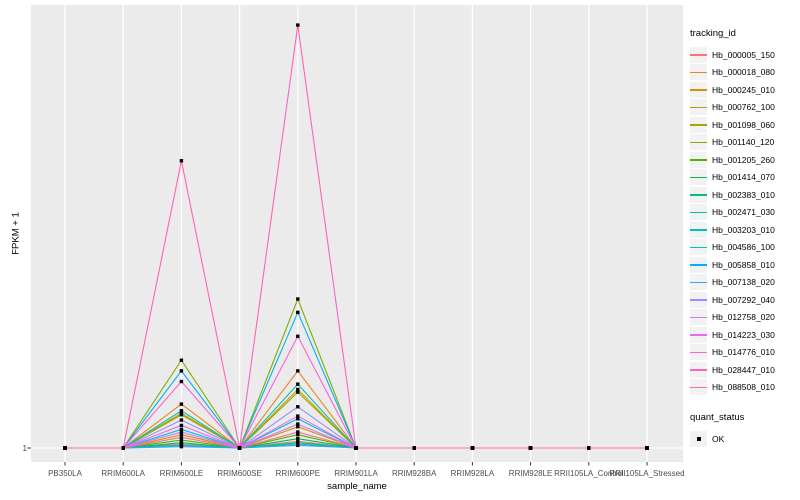 The image size is (800, 500). What do you see at coordinates (356, 473) in the screenshot?
I see `x-tick-label-RRIM901LA: RRIM901LA` at bounding box center [356, 473].